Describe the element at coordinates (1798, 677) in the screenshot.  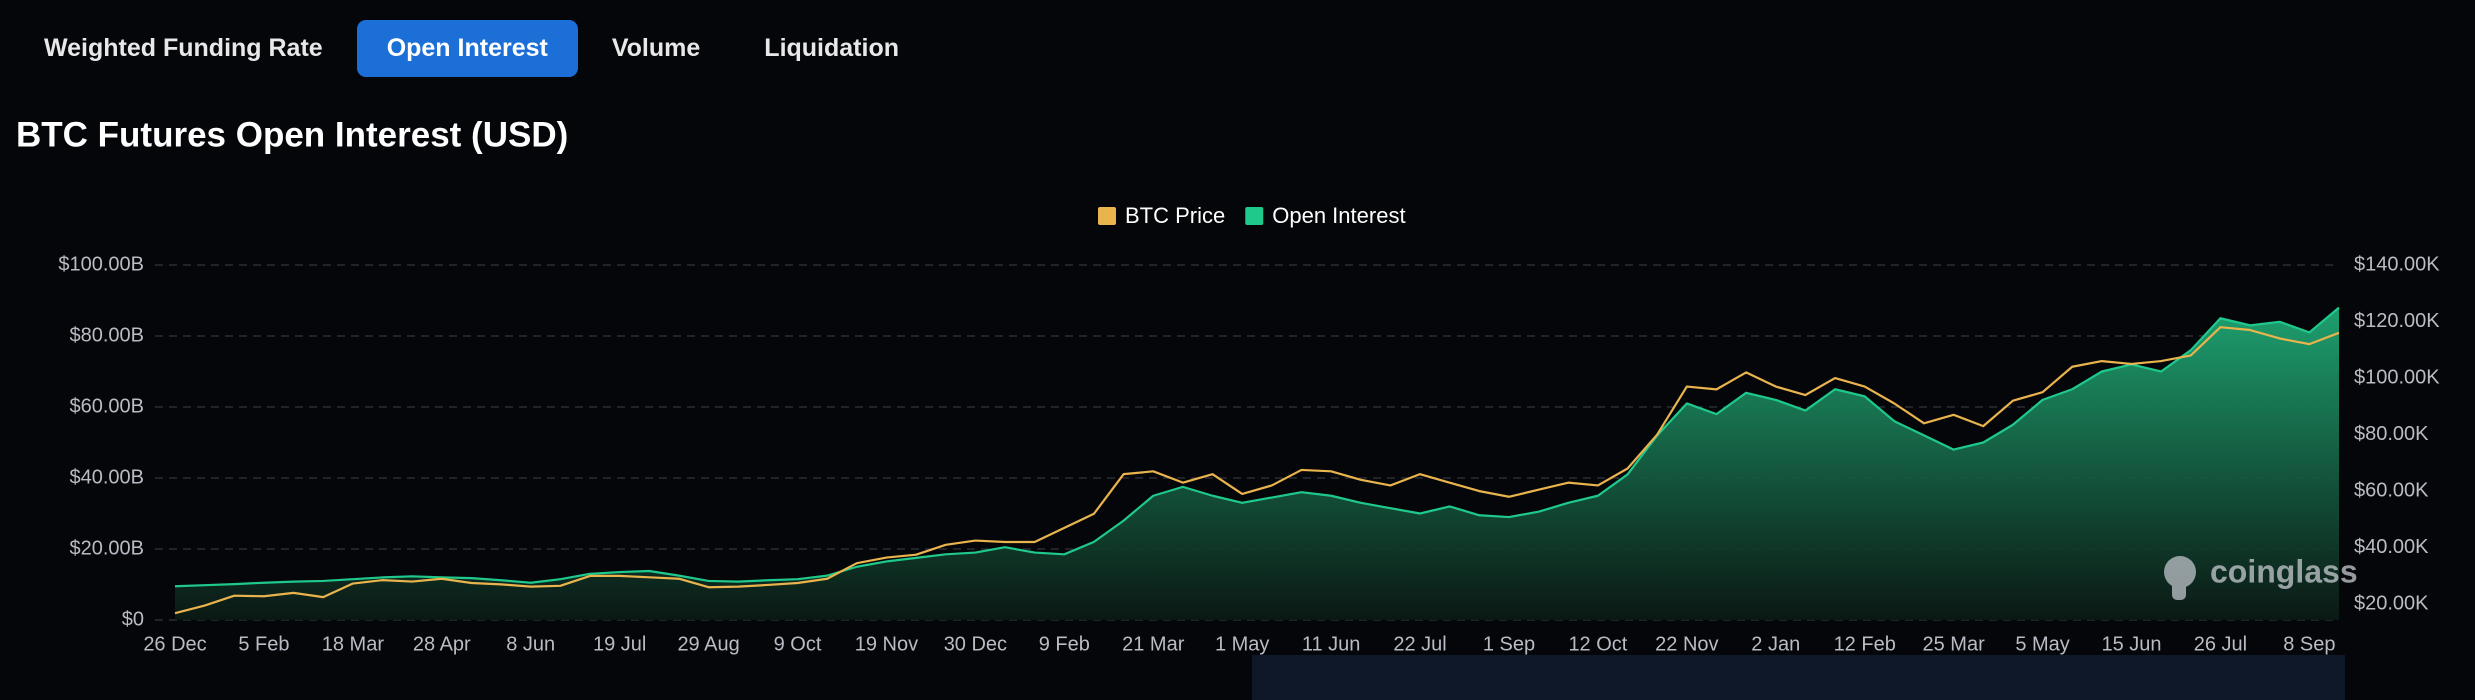
I see `navigator` at that location.